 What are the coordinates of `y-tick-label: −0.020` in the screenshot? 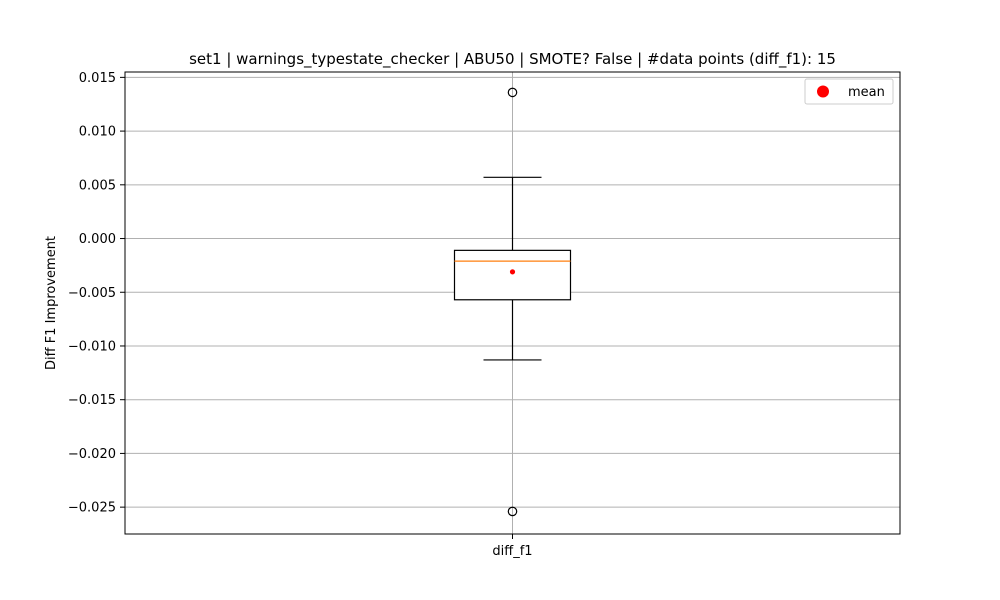 It's located at (92, 454).